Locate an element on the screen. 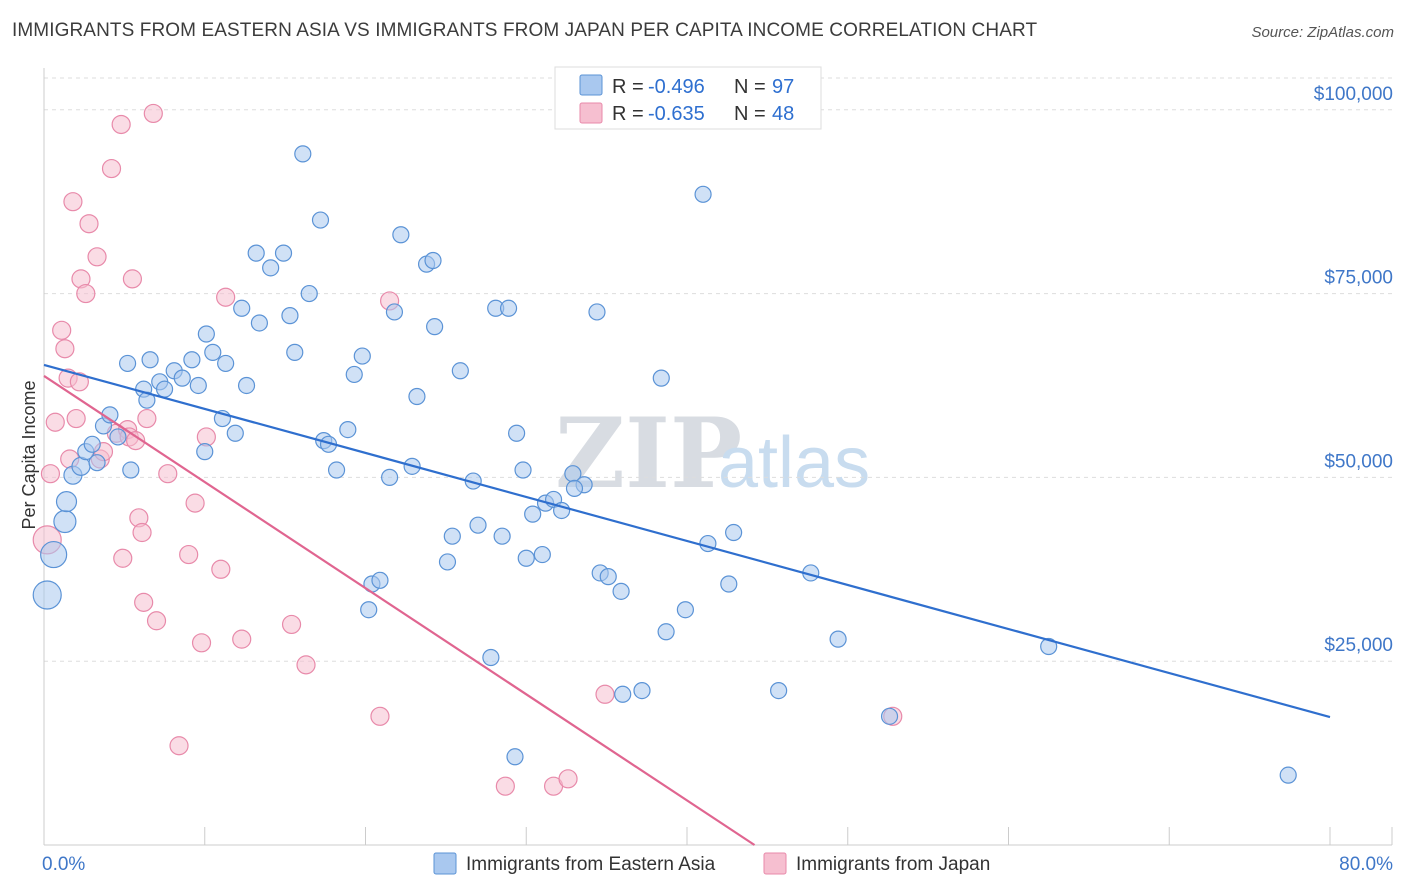  y-tick-label: $100,000 is located at coordinates (1353, 94).